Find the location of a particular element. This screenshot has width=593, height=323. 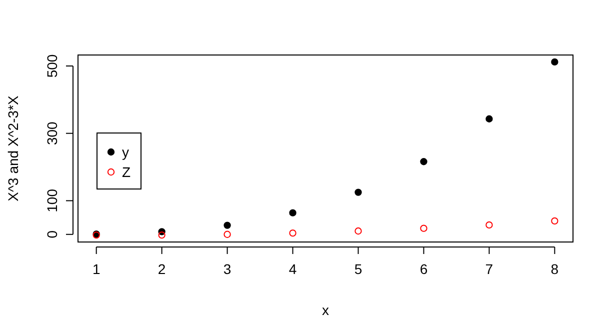

x-tick-label: 7 is located at coordinates (489, 268).